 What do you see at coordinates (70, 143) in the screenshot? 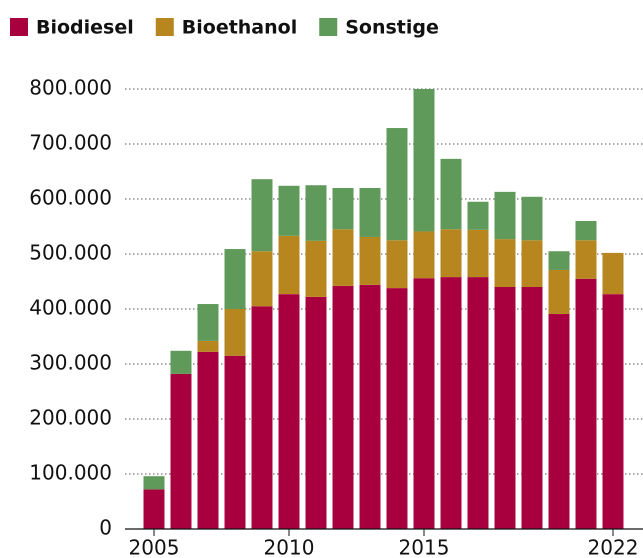
I see `y-tick-label: 700.000` at bounding box center [70, 143].